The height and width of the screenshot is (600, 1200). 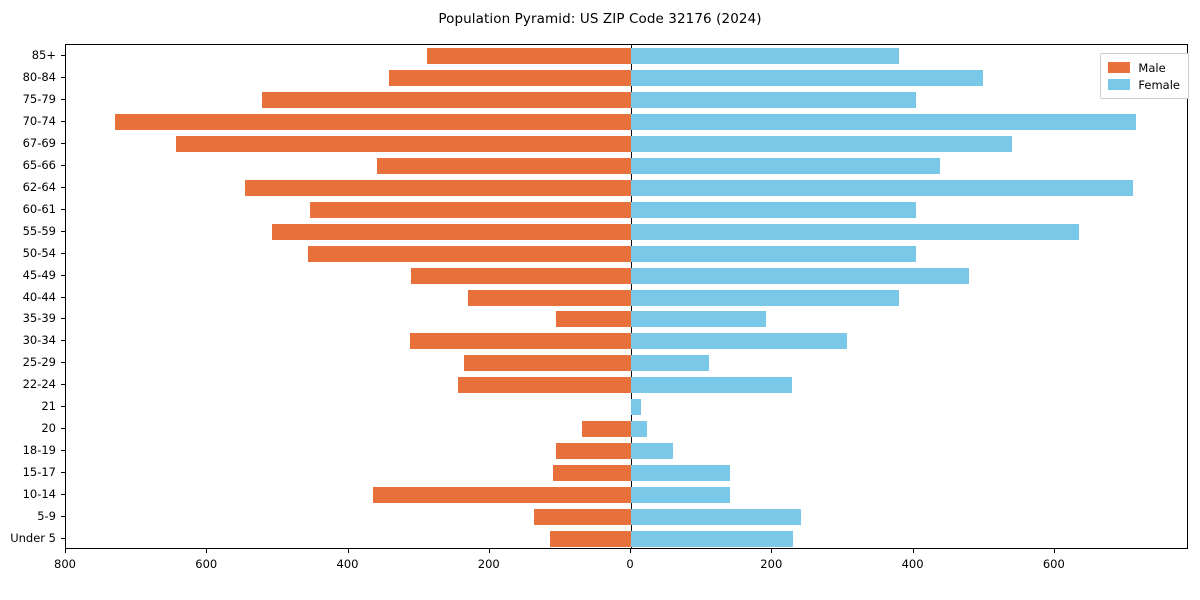 What do you see at coordinates (39, 362) in the screenshot?
I see `y-tick-label-25-29: 25-29` at bounding box center [39, 362].